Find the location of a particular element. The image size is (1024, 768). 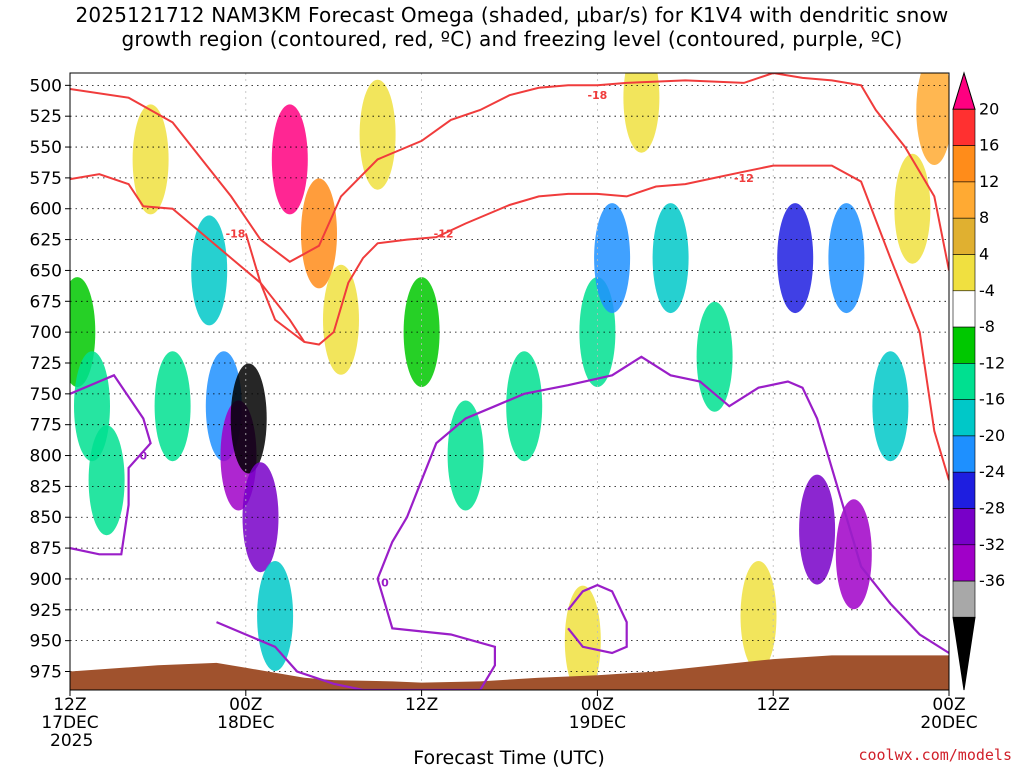

colorbar-label: -16 is located at coordinates (992, 399).